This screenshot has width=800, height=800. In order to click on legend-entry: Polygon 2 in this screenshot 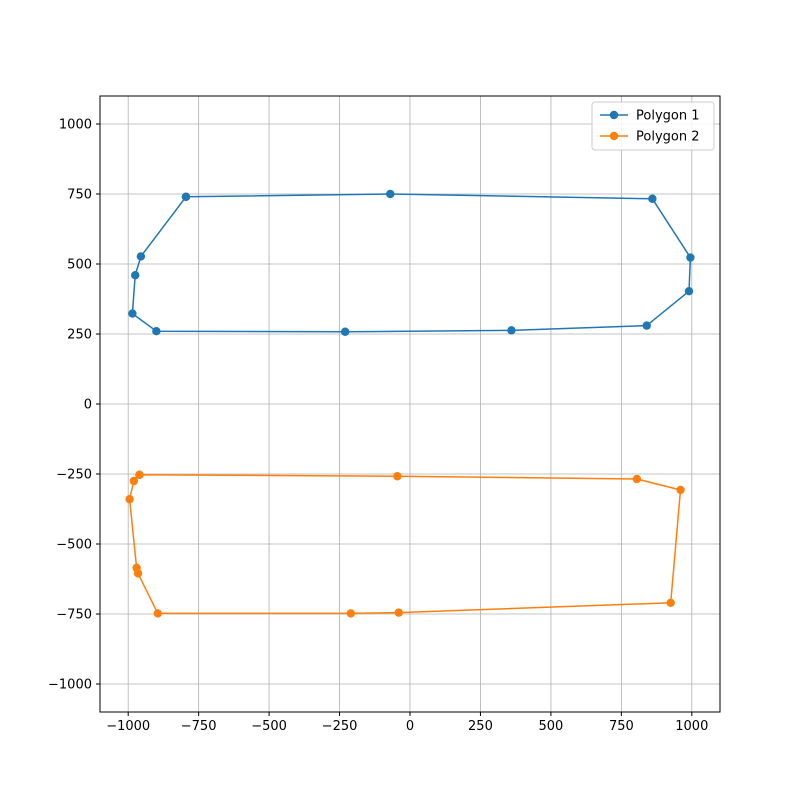, I will do `click(649, 137)`.